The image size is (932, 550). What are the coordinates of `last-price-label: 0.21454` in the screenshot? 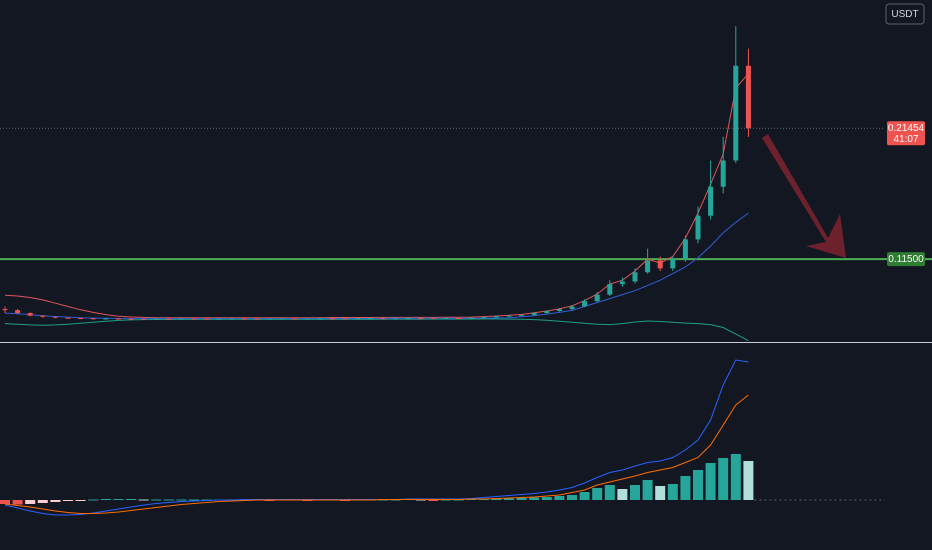 It's located at (906, 128).